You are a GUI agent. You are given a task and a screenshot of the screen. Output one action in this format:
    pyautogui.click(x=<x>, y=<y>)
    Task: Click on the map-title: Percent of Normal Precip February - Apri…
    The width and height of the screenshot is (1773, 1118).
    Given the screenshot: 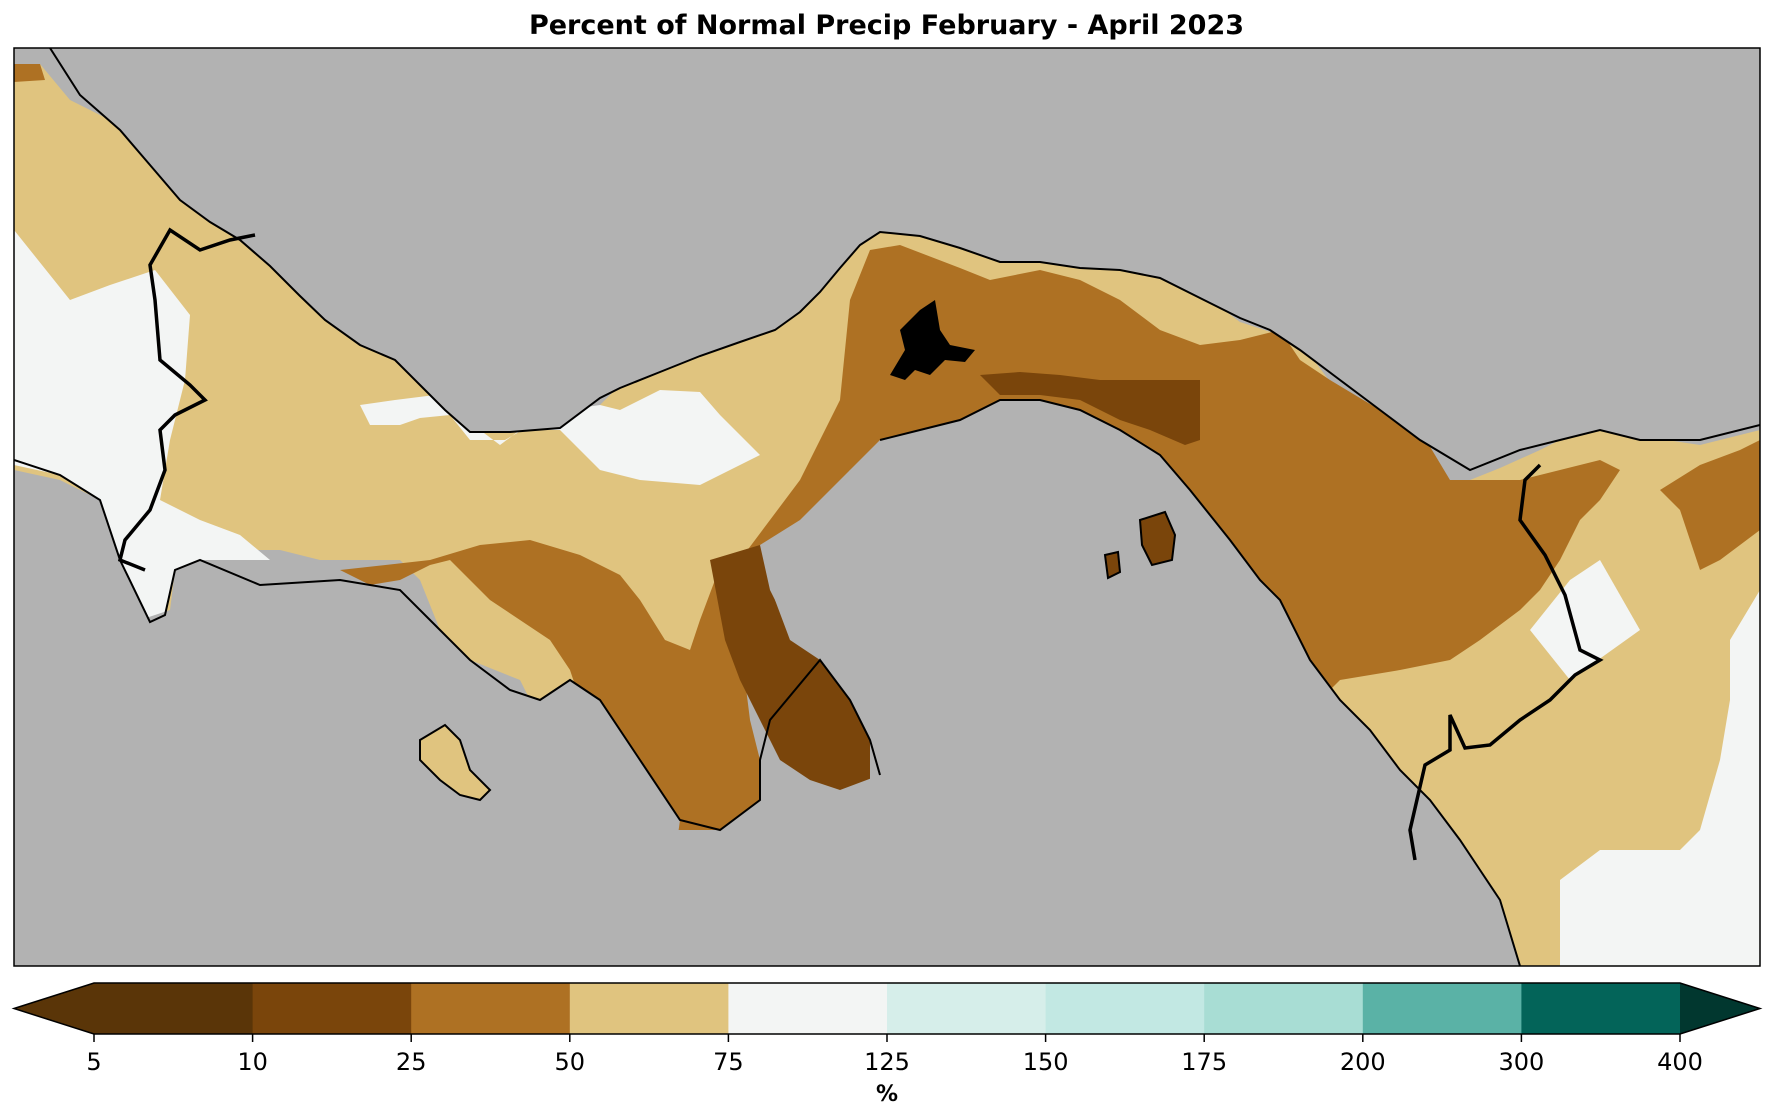 What is the action you would take?
    pyautogui.click(x=886, y=25)
    